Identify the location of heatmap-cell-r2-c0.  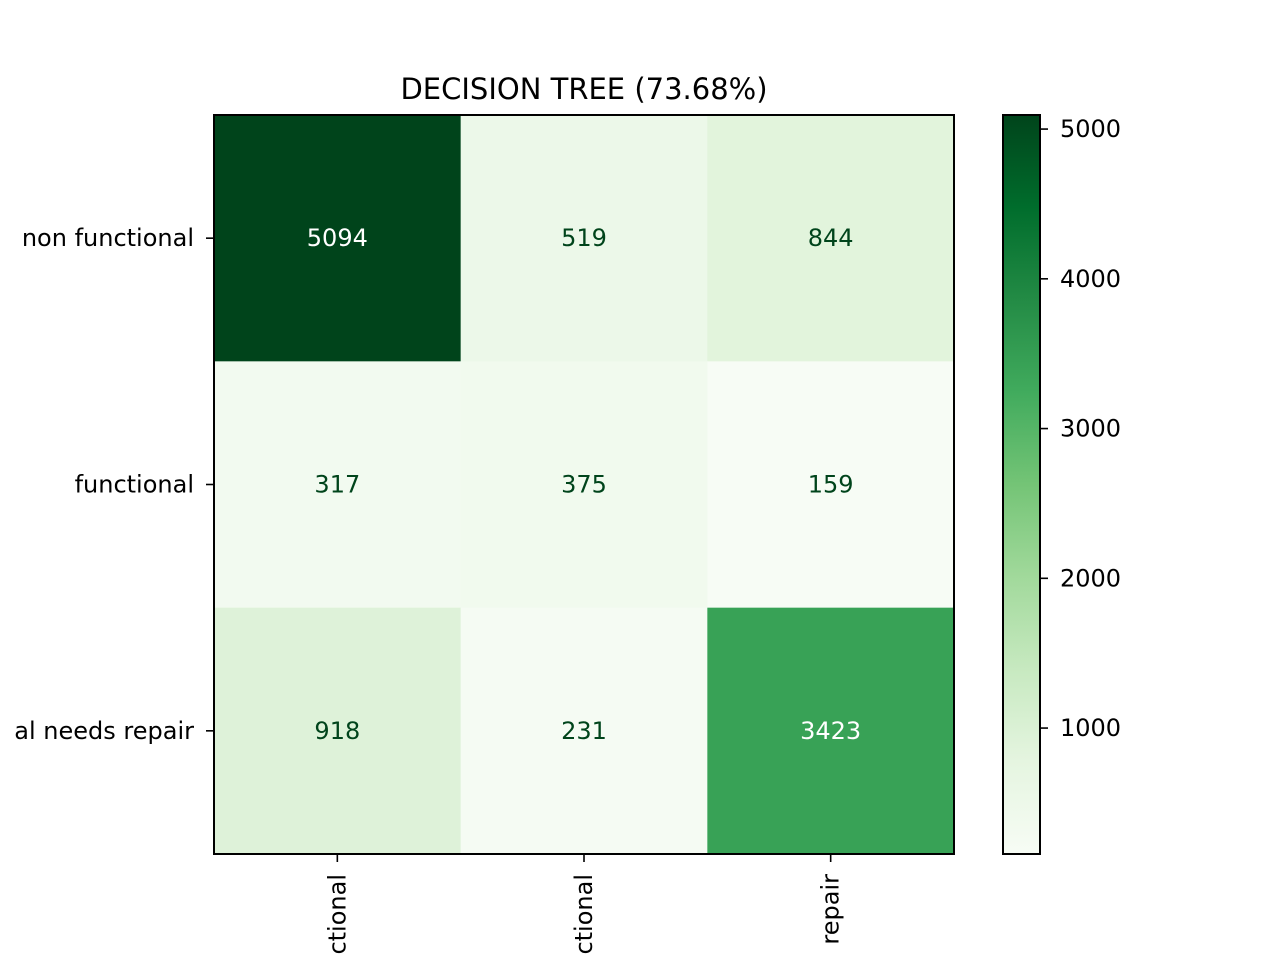
(338, 731).